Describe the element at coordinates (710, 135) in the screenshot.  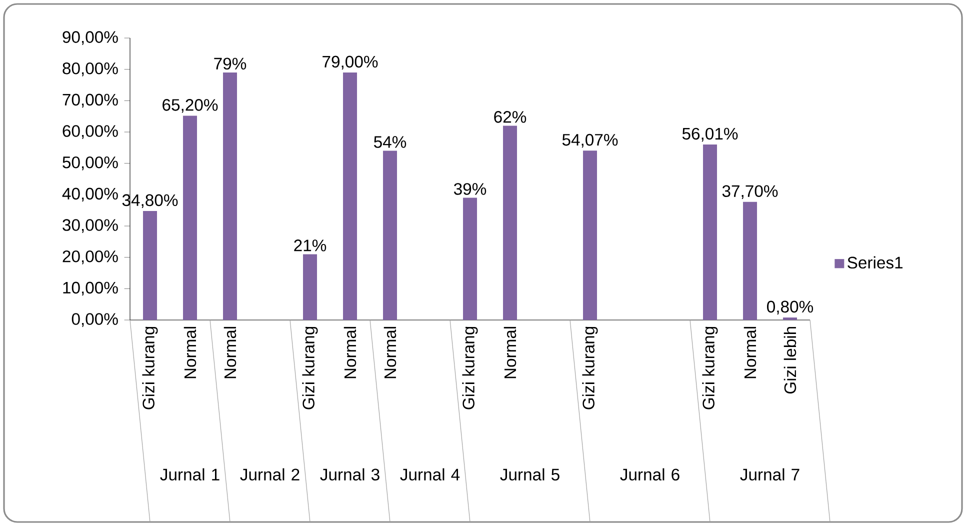
I see `data-label: 56,01%` at that location.